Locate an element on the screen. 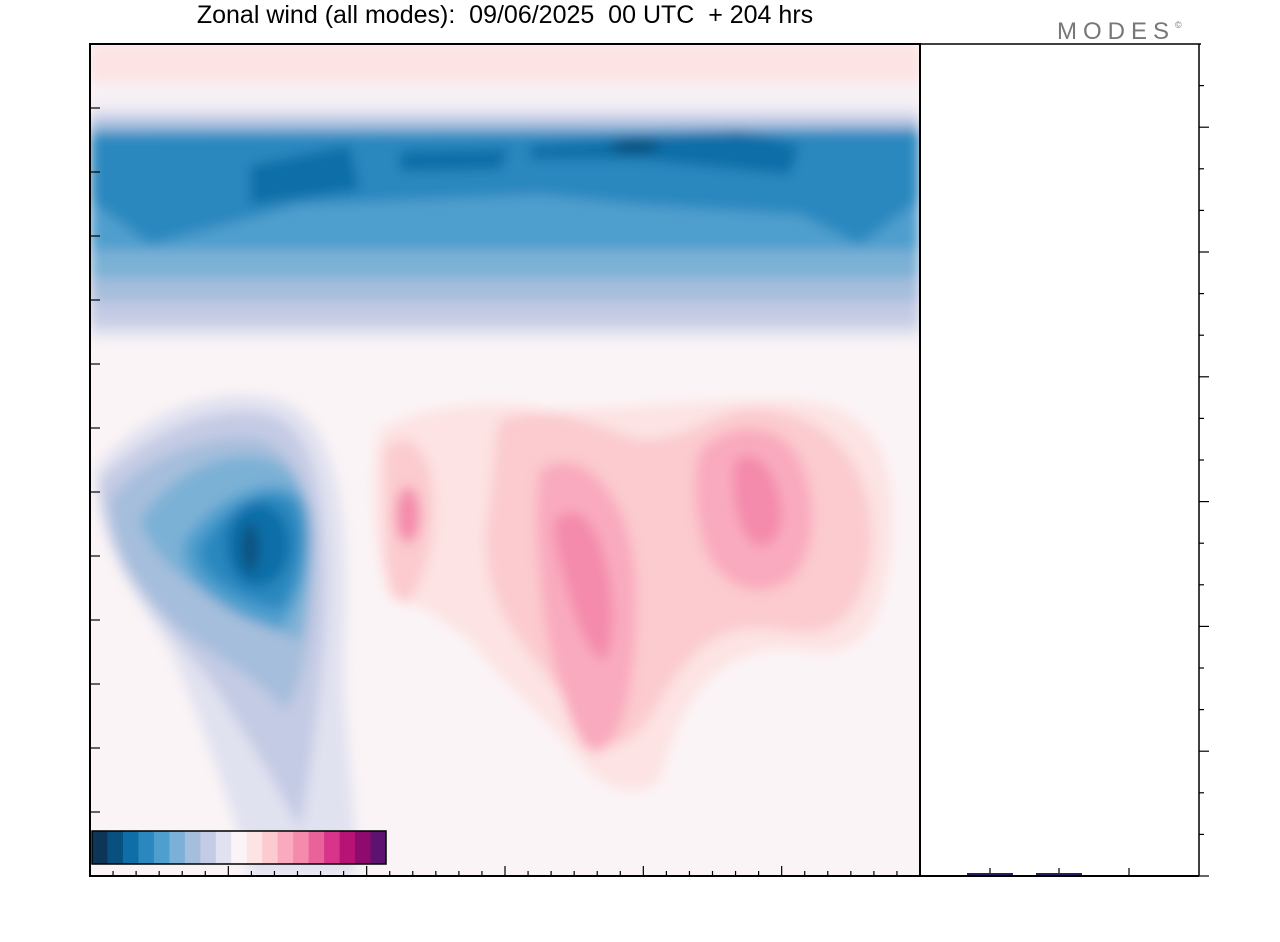 The height and width of the screenshot is (942, 1280). colorbar-frame is located at coordinates (239, 847).